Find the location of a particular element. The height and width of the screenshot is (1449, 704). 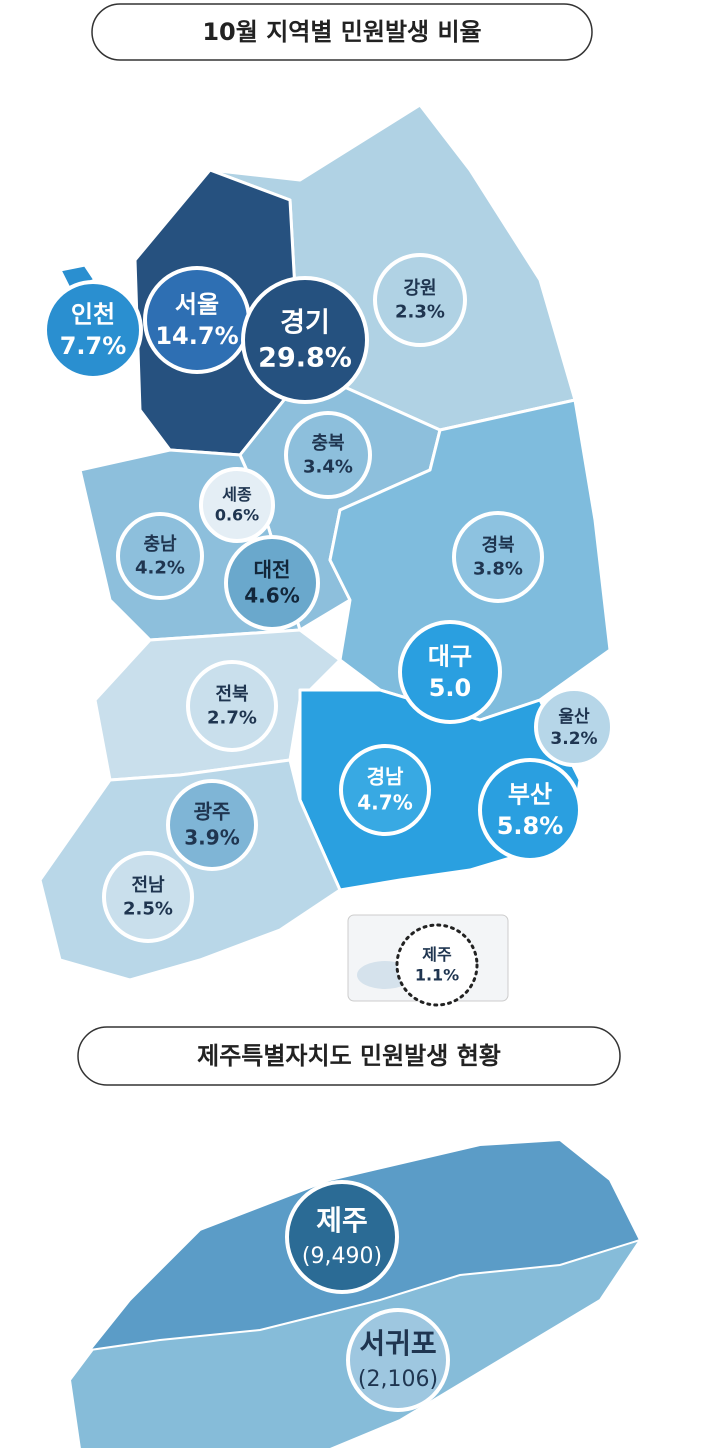

region-value: 3.8% is located at coordinates (498, 569).